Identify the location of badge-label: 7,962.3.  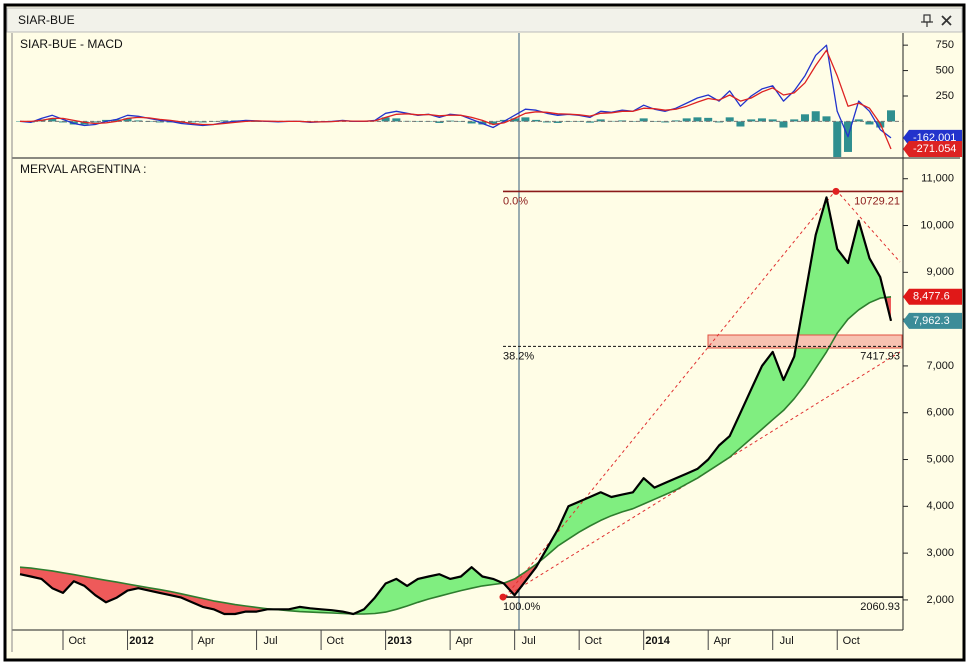
(931, 321).